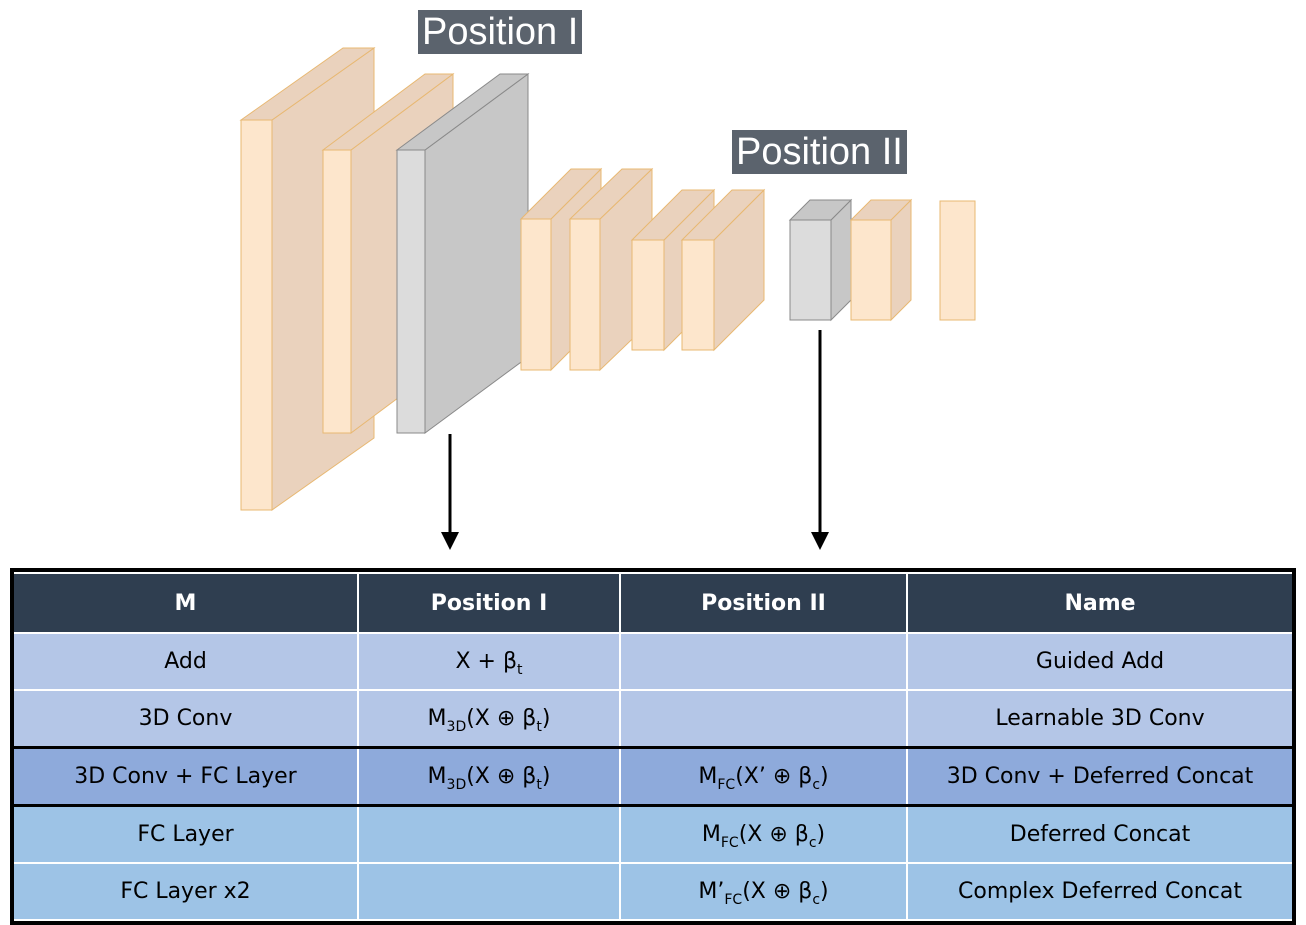 This screenshot has height=925, width=1306. I want to click on cell-m: FC Layer, so click(186, 834).